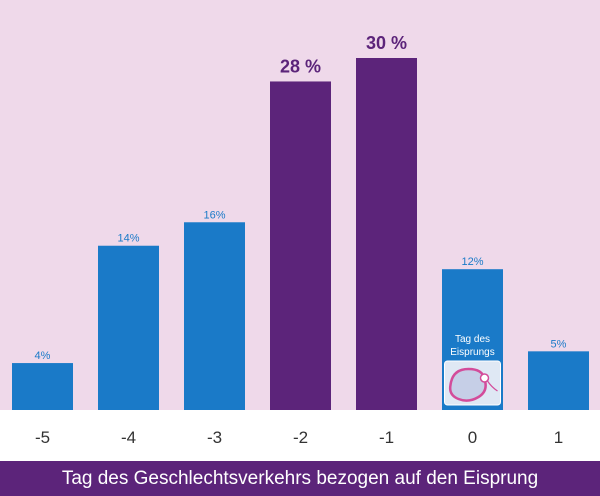 This screenshot has height=496, width=600. I want to click on value-label--2: 28 %, so click(300, 66).